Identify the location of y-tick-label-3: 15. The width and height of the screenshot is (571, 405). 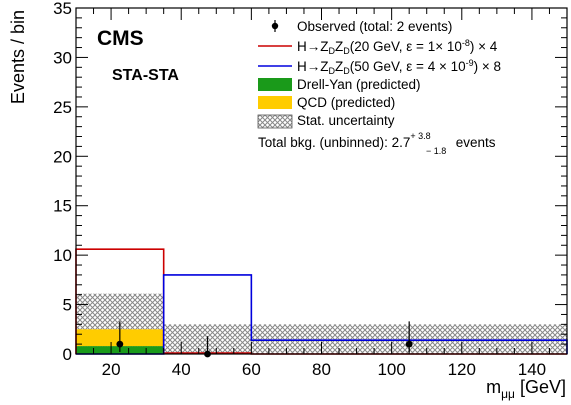
(62, 206).